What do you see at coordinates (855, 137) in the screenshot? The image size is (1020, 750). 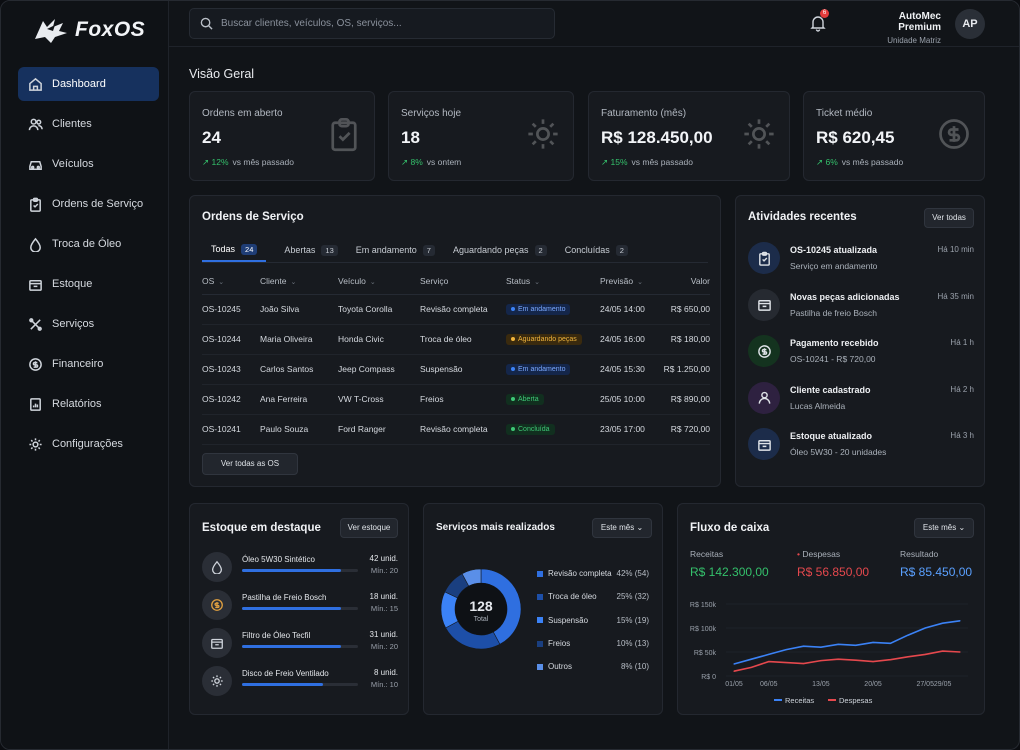 I see `kpi-value: R$ 620,45` at bounding box center [855, 137].